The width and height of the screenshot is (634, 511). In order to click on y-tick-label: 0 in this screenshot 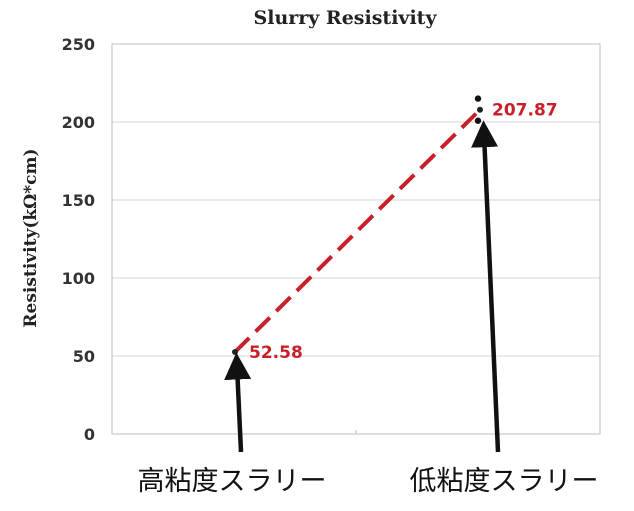, I will do `click(89, 434)`.